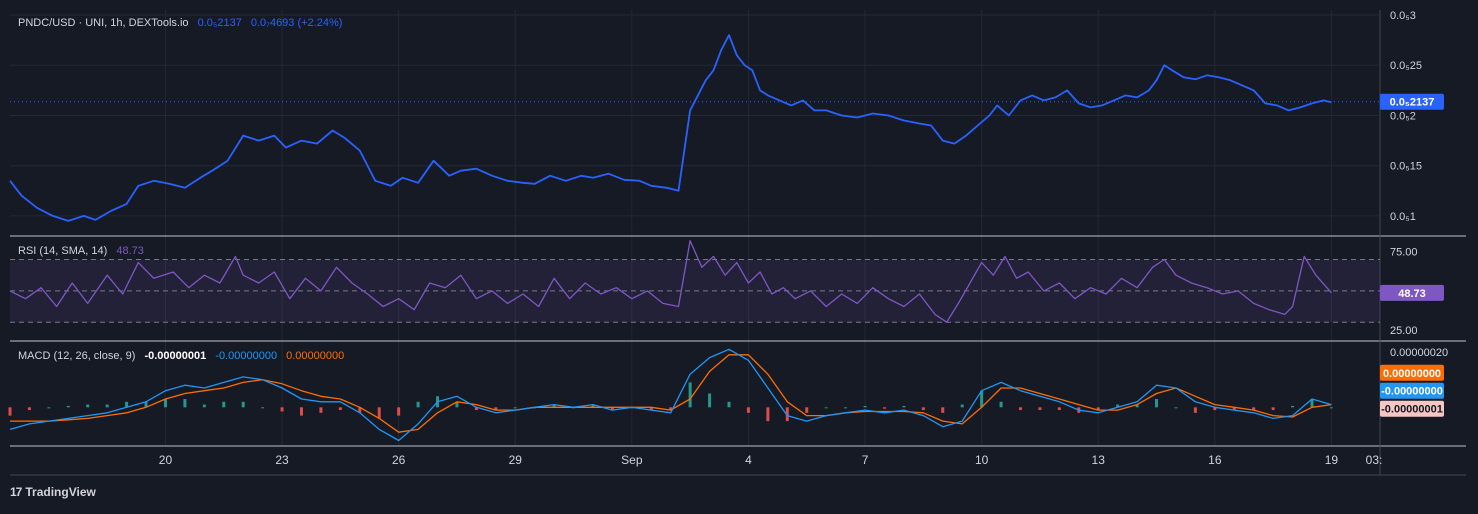  What do you see at coordinates (1419, 353) in the screenshot?
I see `macd-y-tick-label: 0.00000020` at bounding box center [1419, 353].